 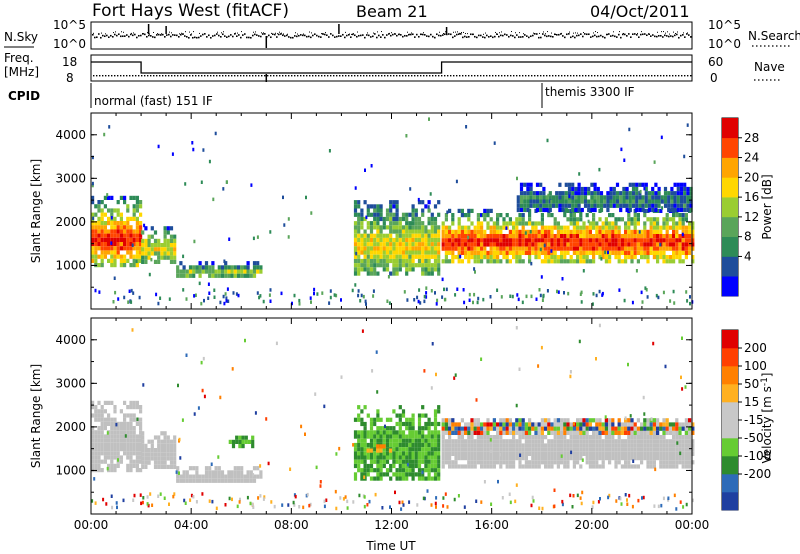 I want to click on freq-label-line1: Freq., so click(x=19, y=58).